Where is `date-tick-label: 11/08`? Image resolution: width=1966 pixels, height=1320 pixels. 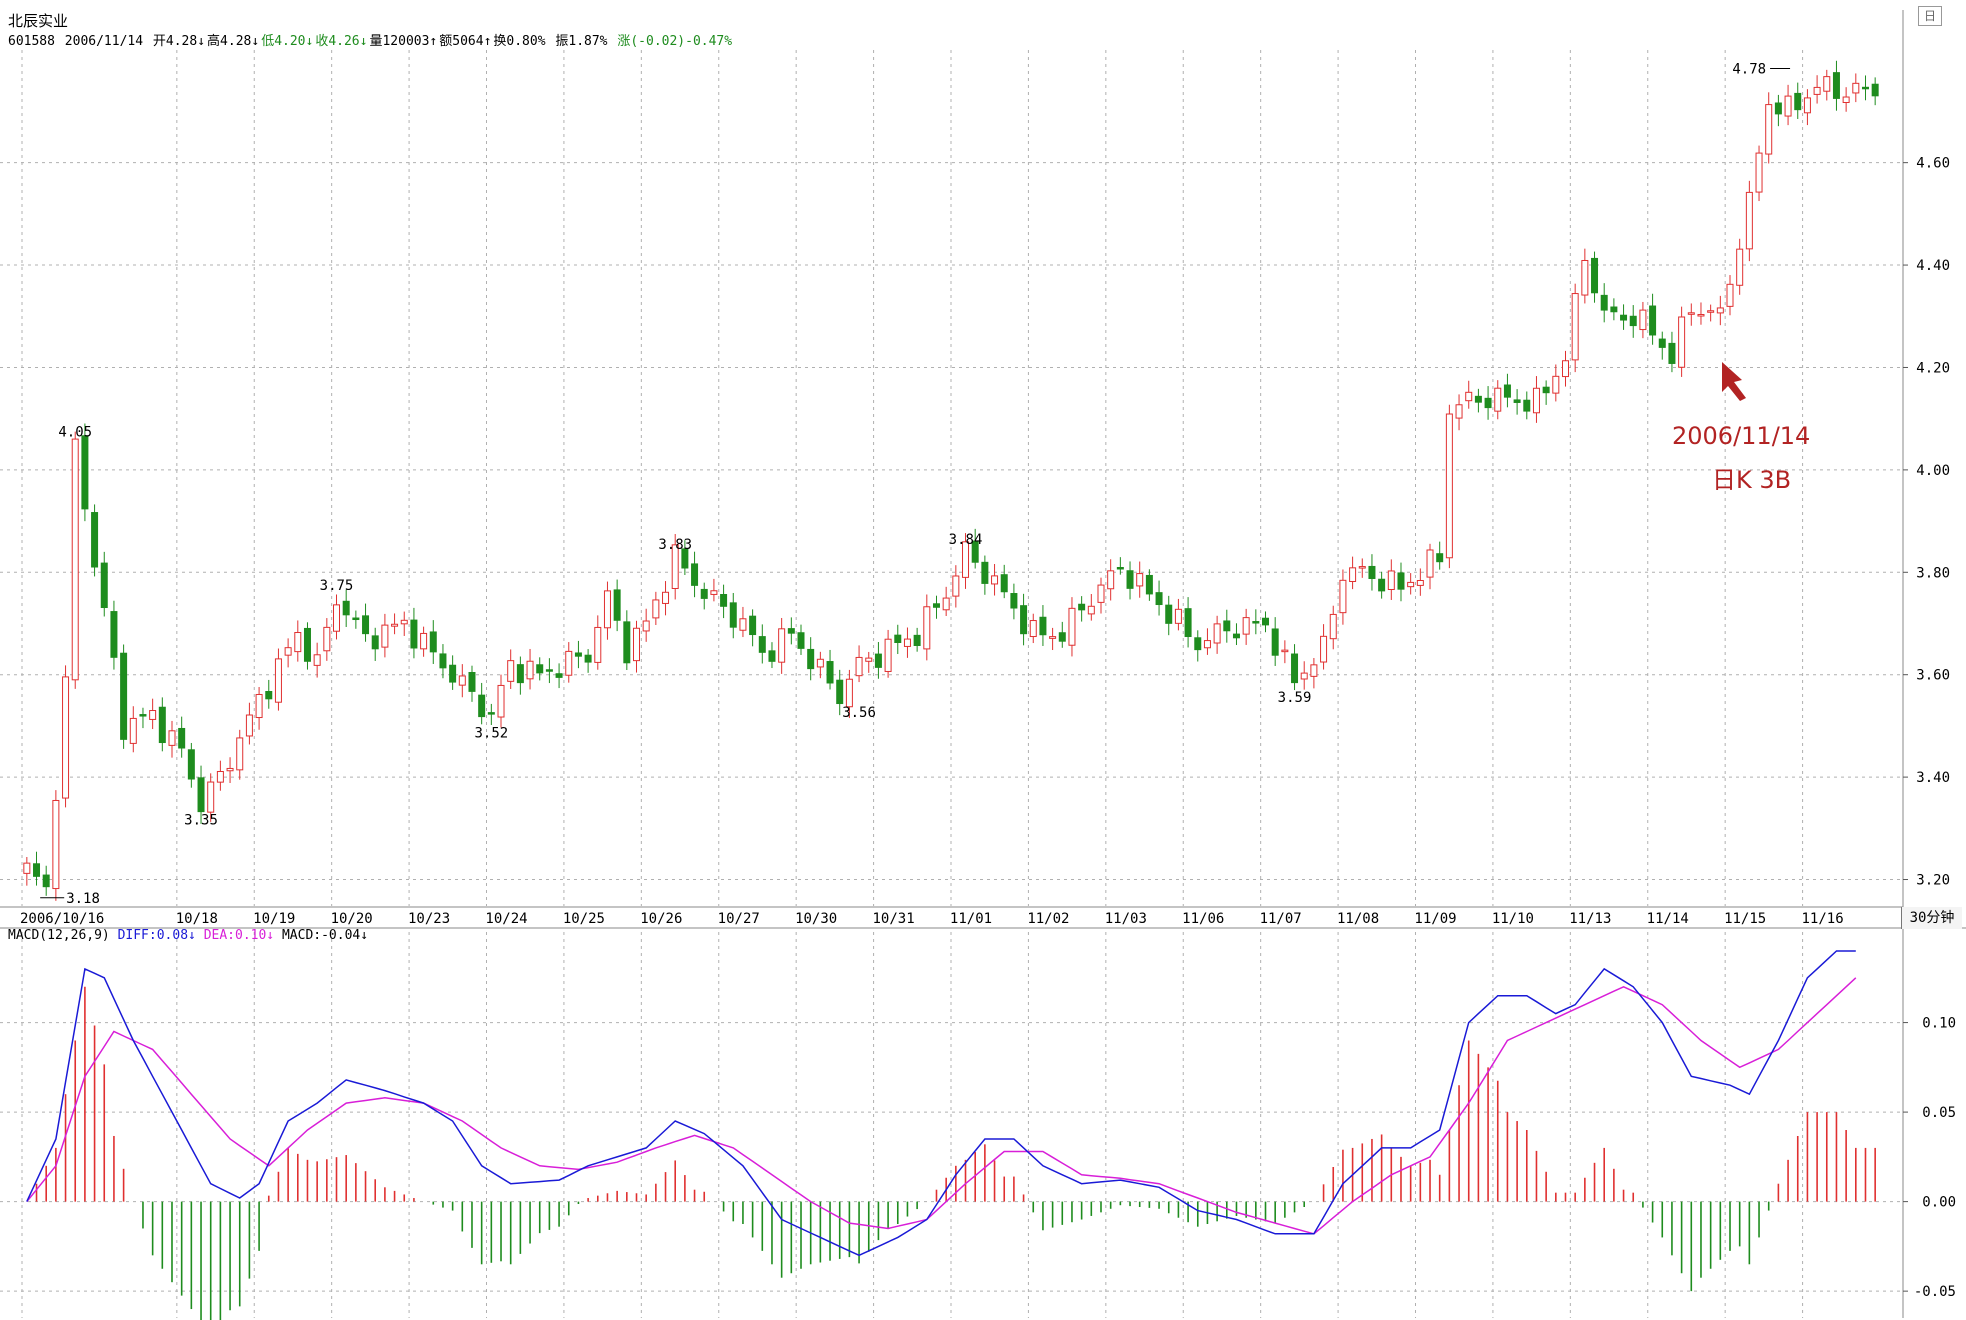 date-tick-label: 11/08 is located at coordinates (1358, 919).